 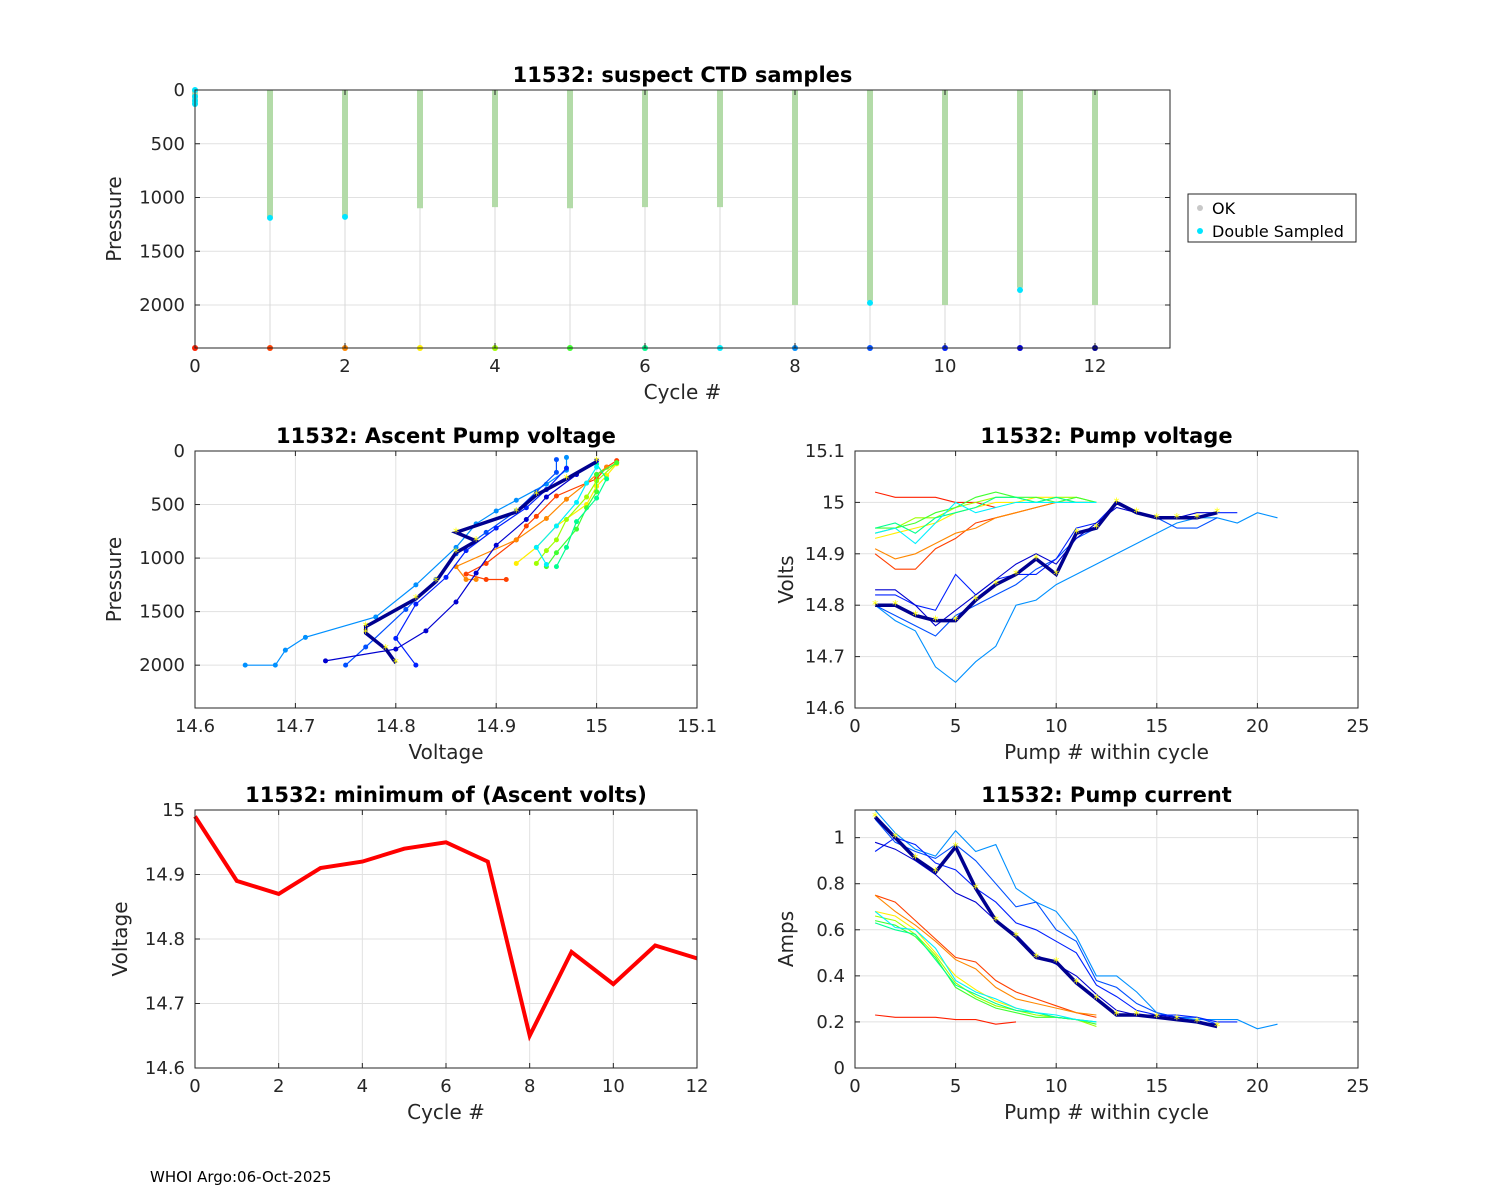 What do you see at coordinates (278, 1086) in the screenshot?
I see `x-tick-label: 2` at bounding box center [278, 1086].